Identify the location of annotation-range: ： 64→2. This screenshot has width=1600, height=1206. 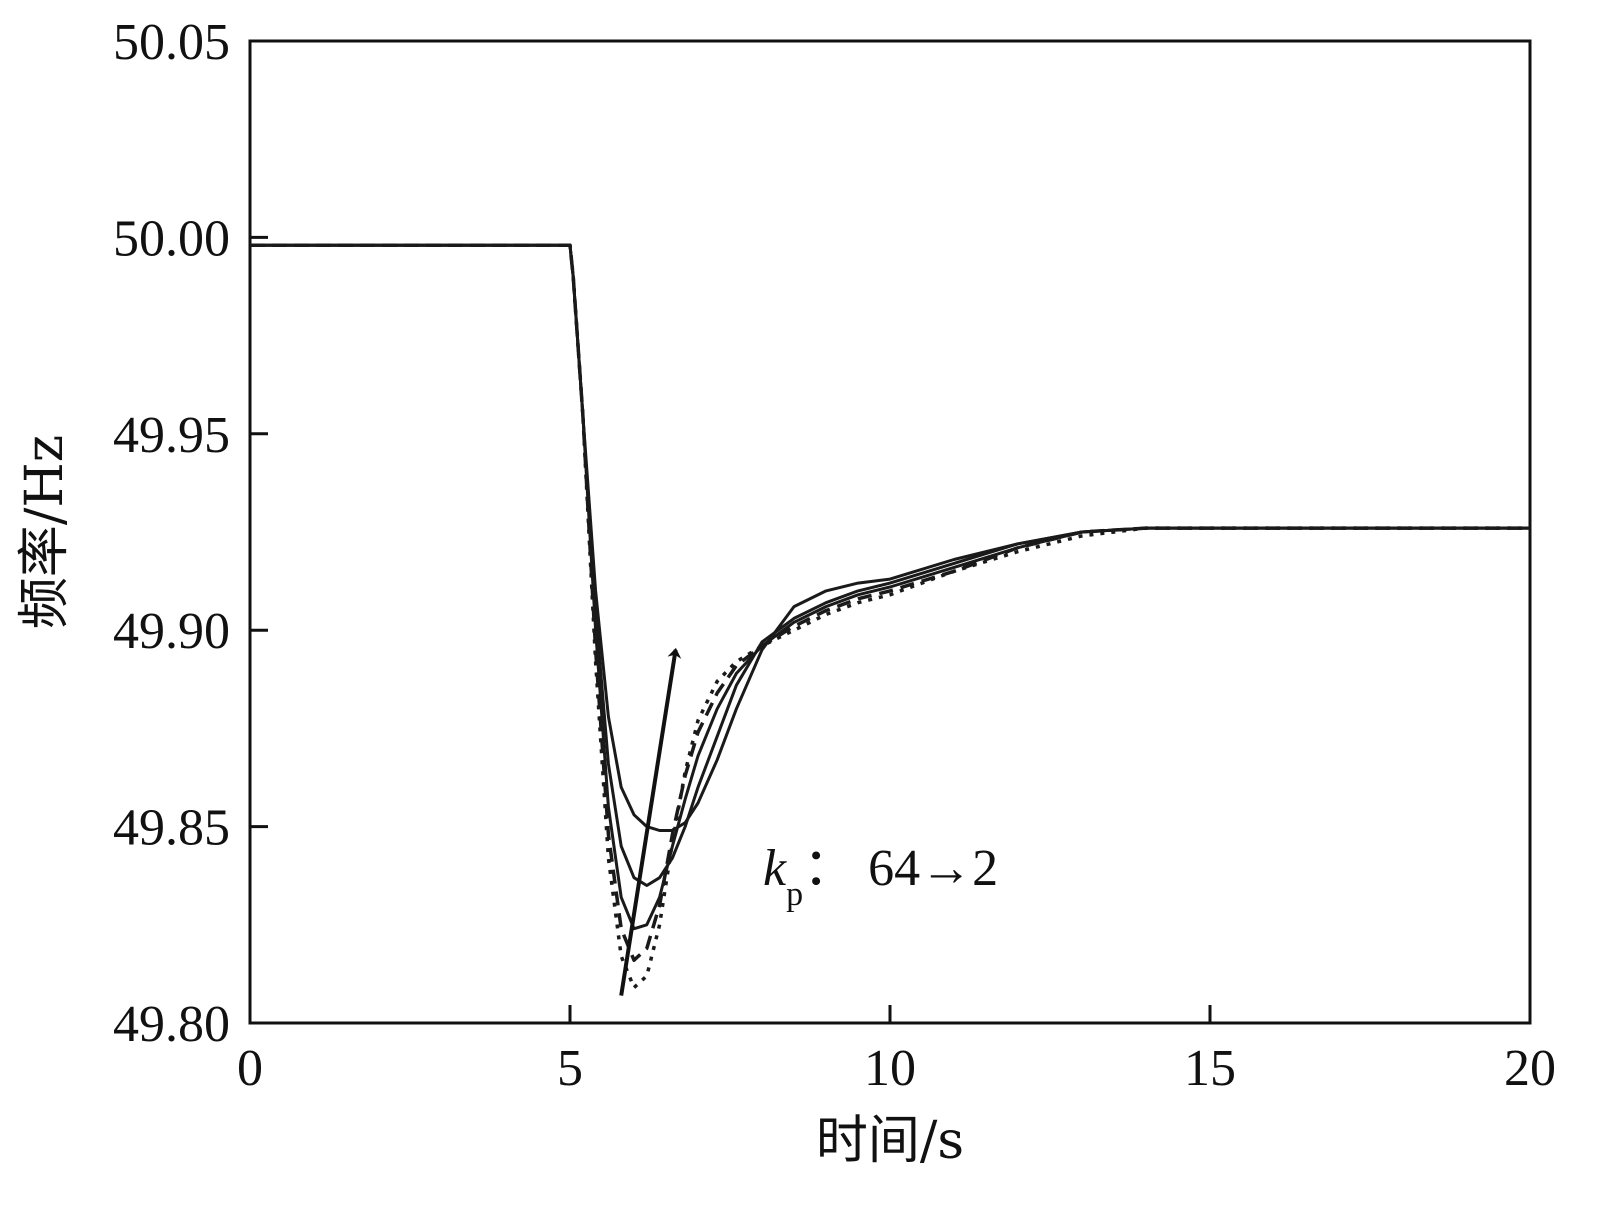
(900, 868).